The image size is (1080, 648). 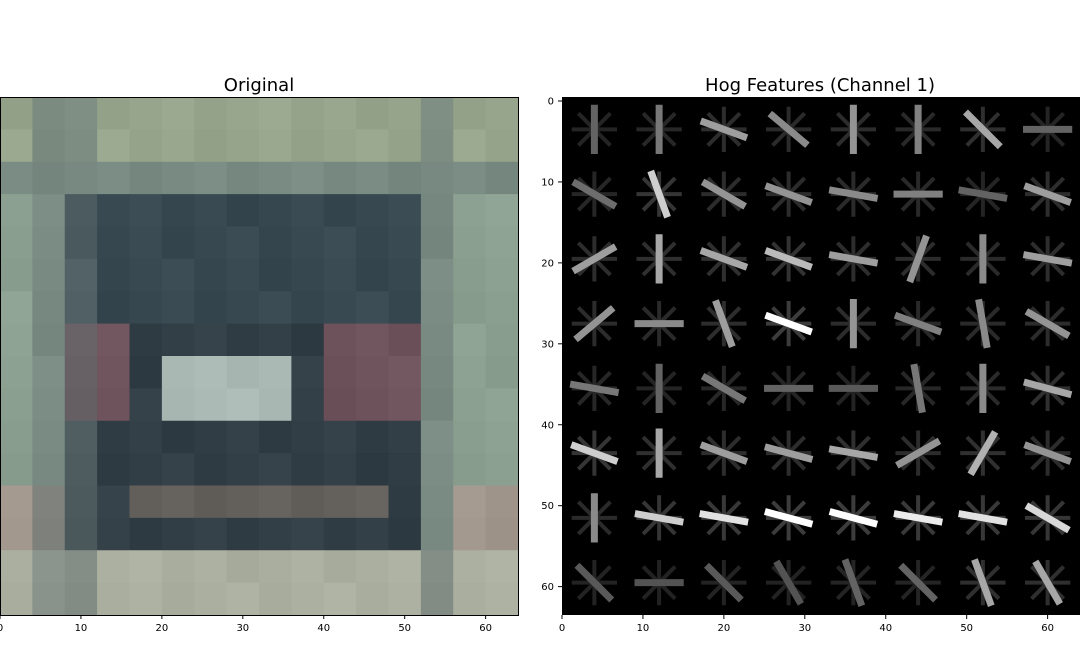 I want to click on hog-title: Hog Features (Channel 1), so click(x=820, y=85).